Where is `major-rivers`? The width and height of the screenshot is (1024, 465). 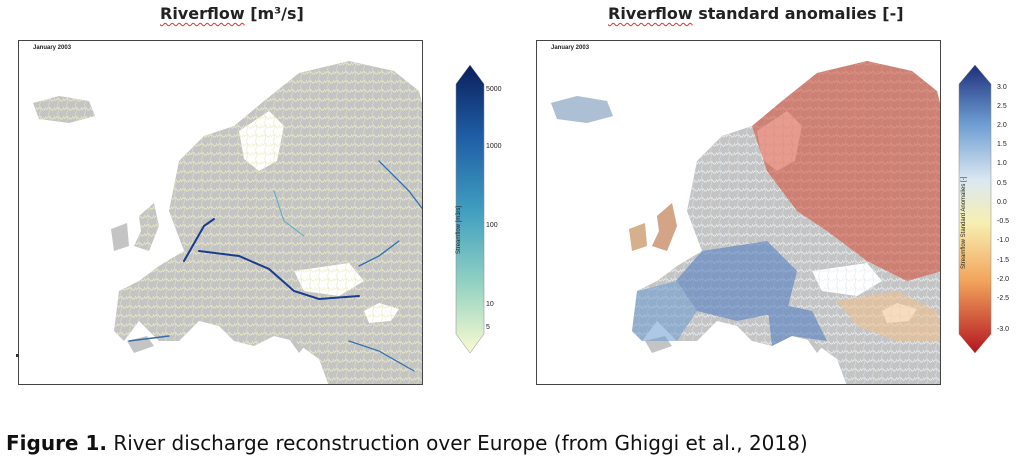
major-rivers is located at coordinates (275, 266).